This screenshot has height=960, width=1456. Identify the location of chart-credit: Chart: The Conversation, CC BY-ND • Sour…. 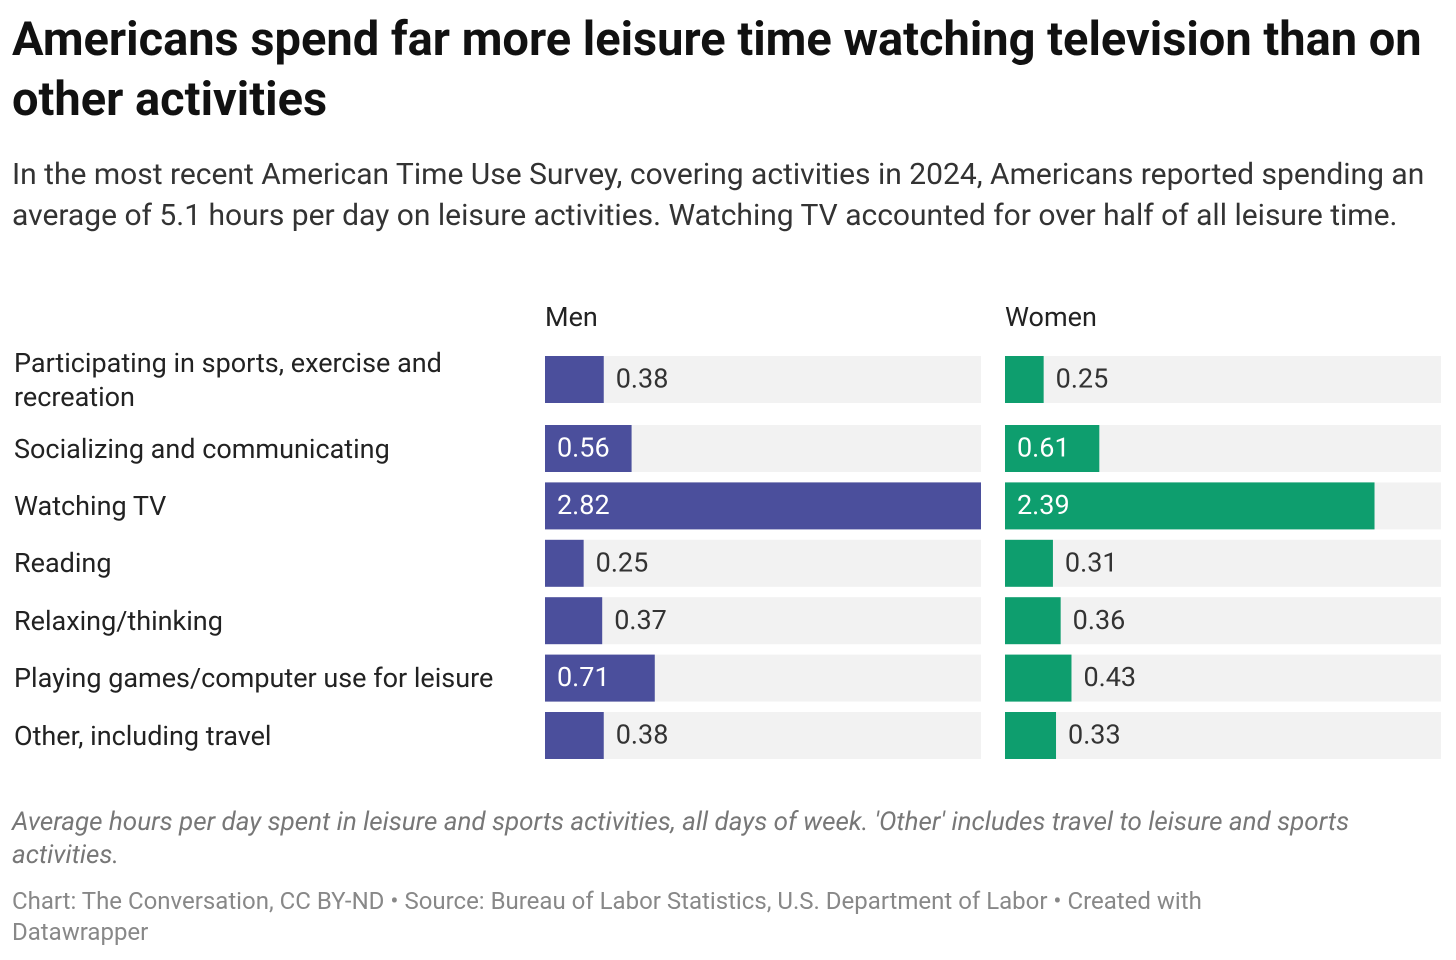
(607, 916).